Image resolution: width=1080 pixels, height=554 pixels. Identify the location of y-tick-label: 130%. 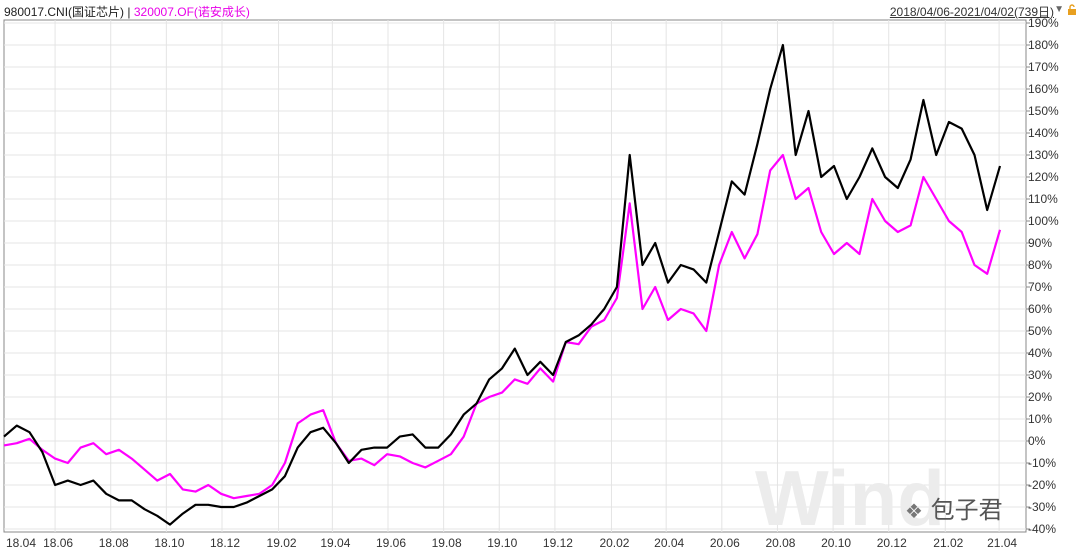
(1043, 155).